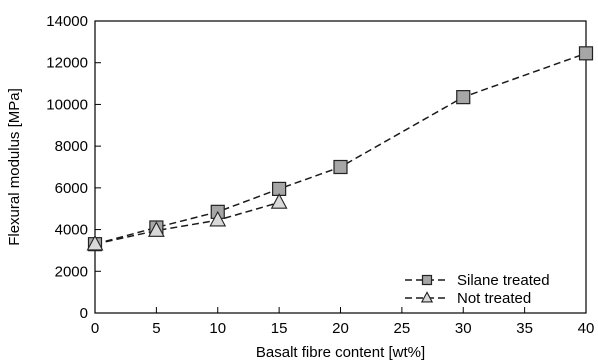 This screenshot has width=598, height=362. I want to click on x-tick-label: 15, so click(279, 328).